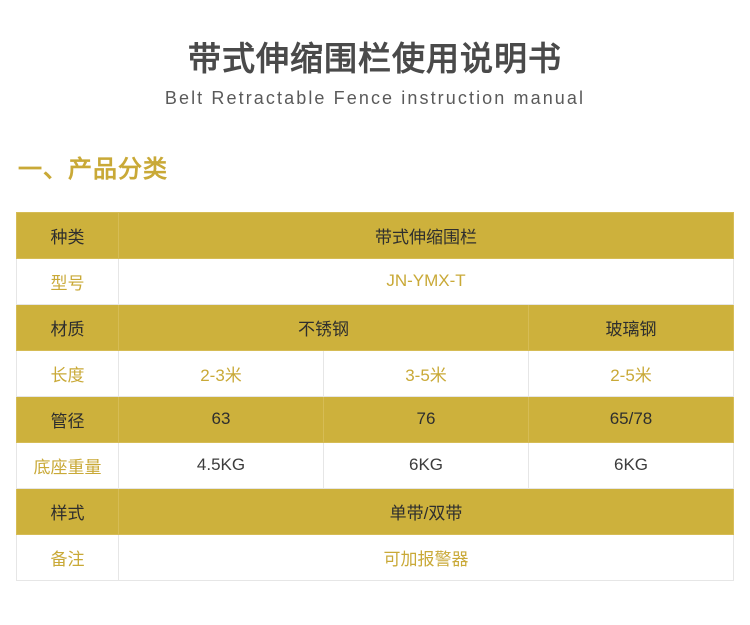  I want to click on table-row: 管径 63 76 65/78, so click(375, 419).